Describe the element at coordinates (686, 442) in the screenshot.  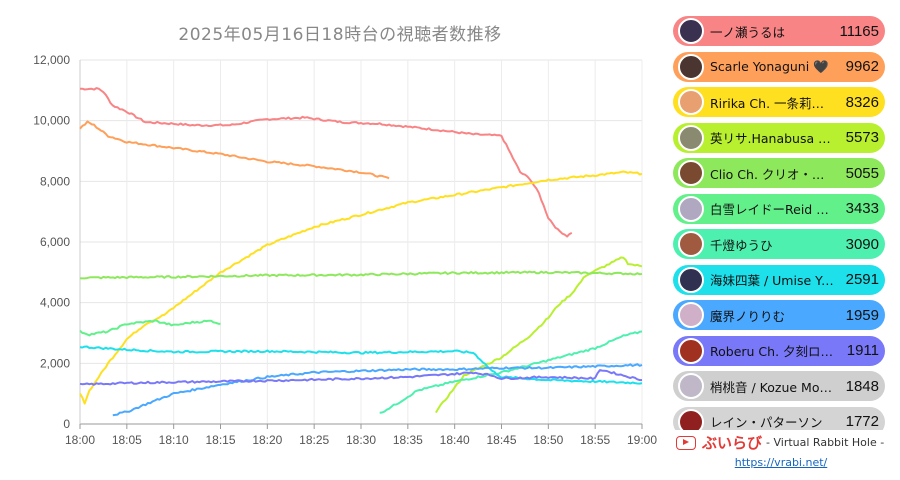
I see `youtube-play-icon` at that location.